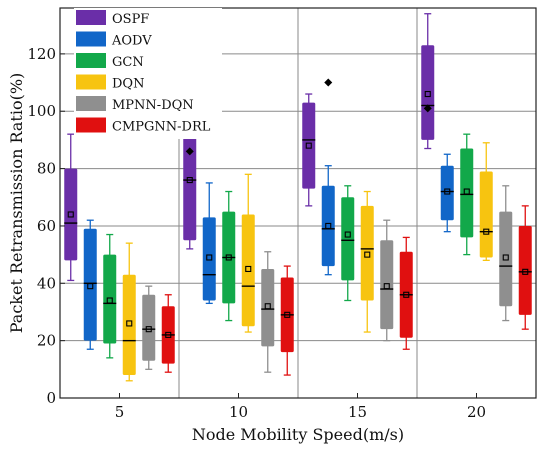 This screenshot has height=459, width=550. Describe the element at coordinates (238, 412) in the screenshot. I see `x-tick-label: 10` at that location.